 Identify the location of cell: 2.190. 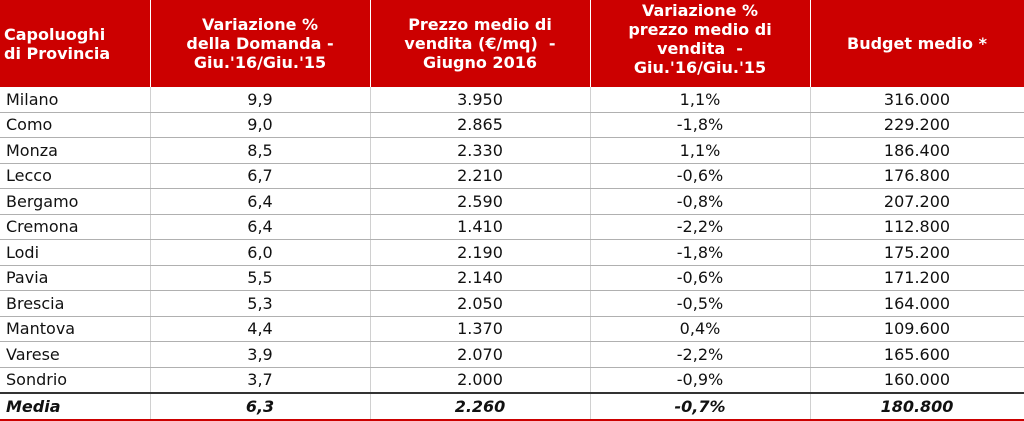
(480, 252).